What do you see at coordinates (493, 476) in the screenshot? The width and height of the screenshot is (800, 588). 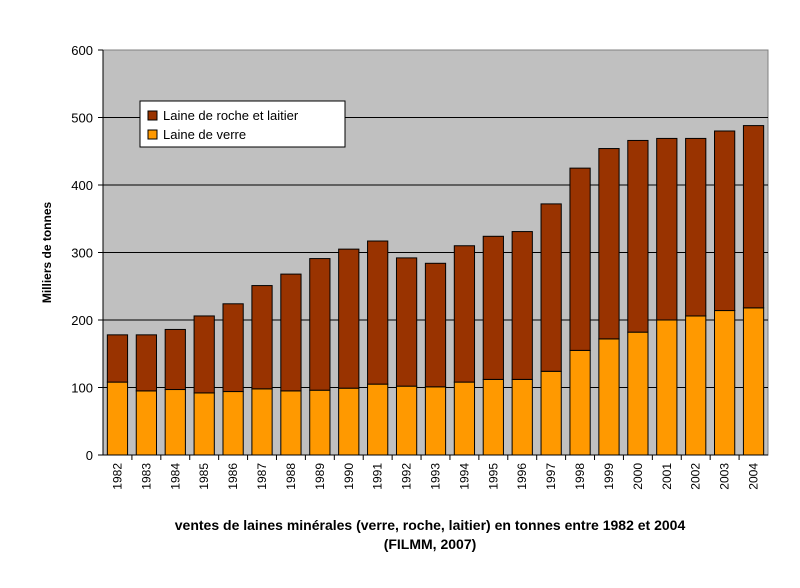 I see `x-tick-label: 1995` at bounding box center [493, 476].